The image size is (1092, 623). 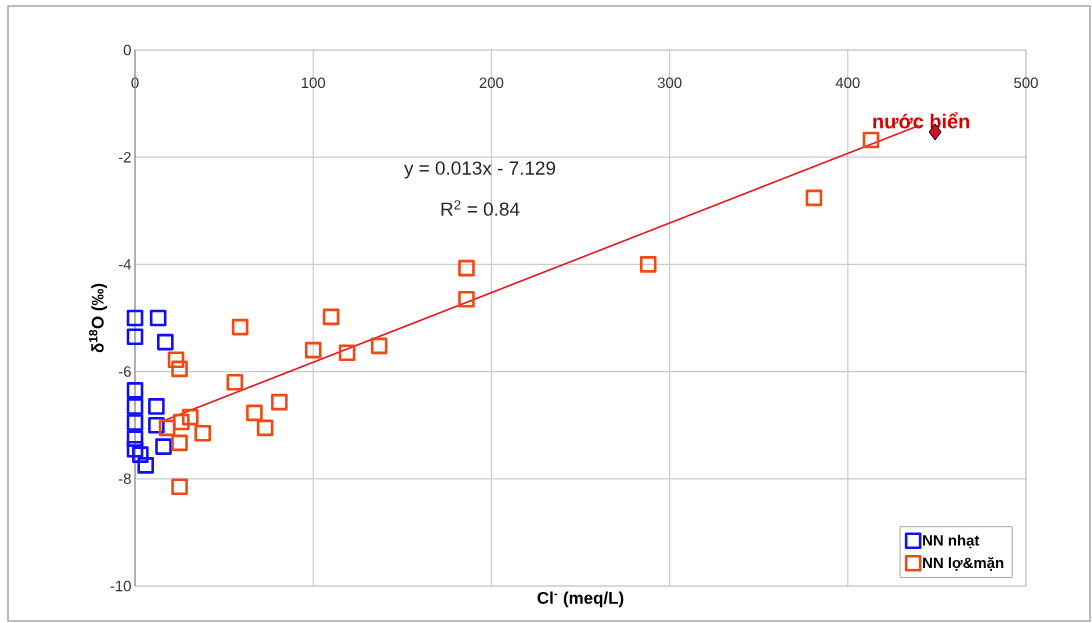 I want to click on x-tick-label: 300, so click(x=669, y=83).